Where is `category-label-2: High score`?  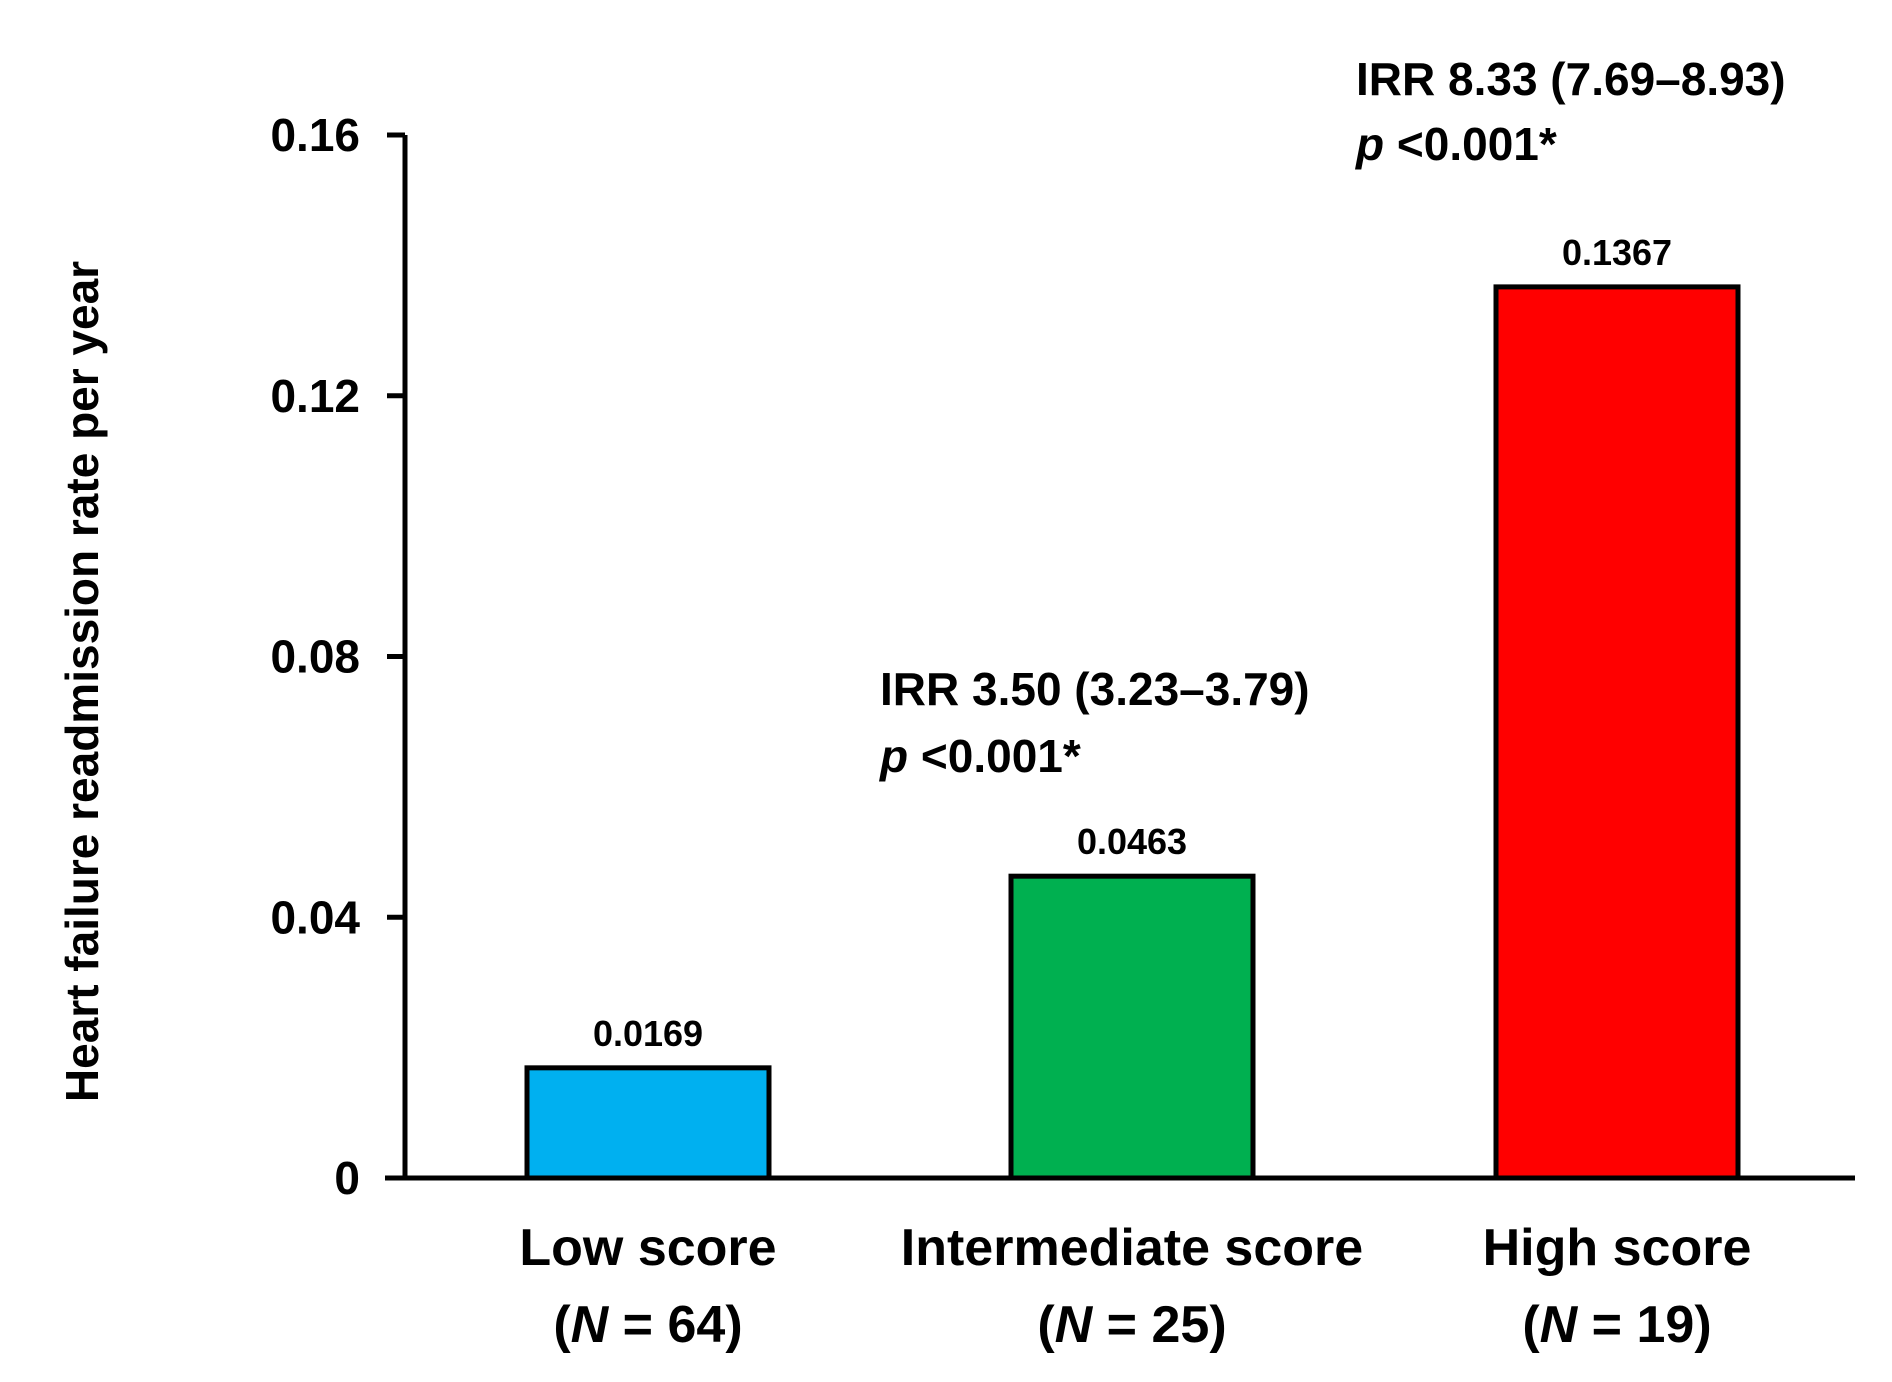
category-label-2: High score is located at coordinates (1617, 1248).